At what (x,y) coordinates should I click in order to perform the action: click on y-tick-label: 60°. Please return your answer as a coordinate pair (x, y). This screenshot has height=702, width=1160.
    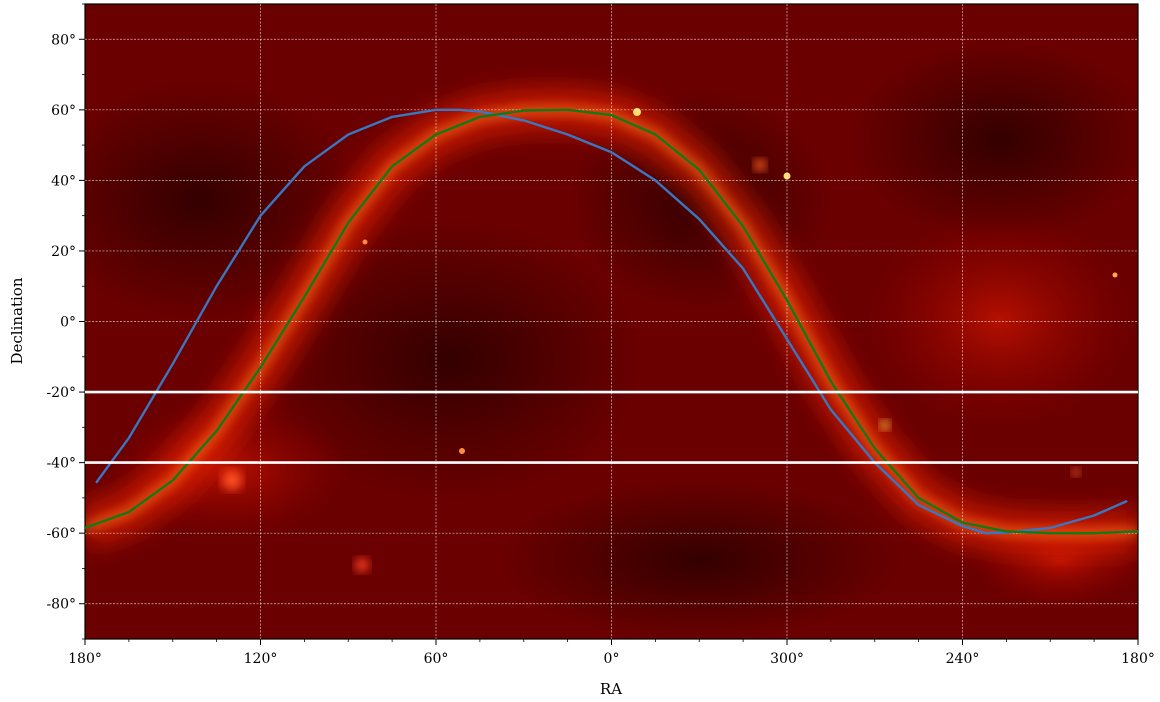
    Looking at the image, I should click on (63, 111).